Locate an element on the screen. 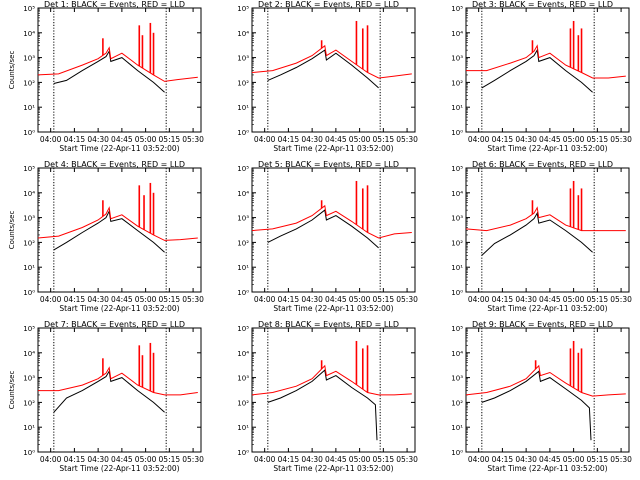  panel-title: Det 8: BLACK = Events, RED = LLD is located at coordinates (328, 324).